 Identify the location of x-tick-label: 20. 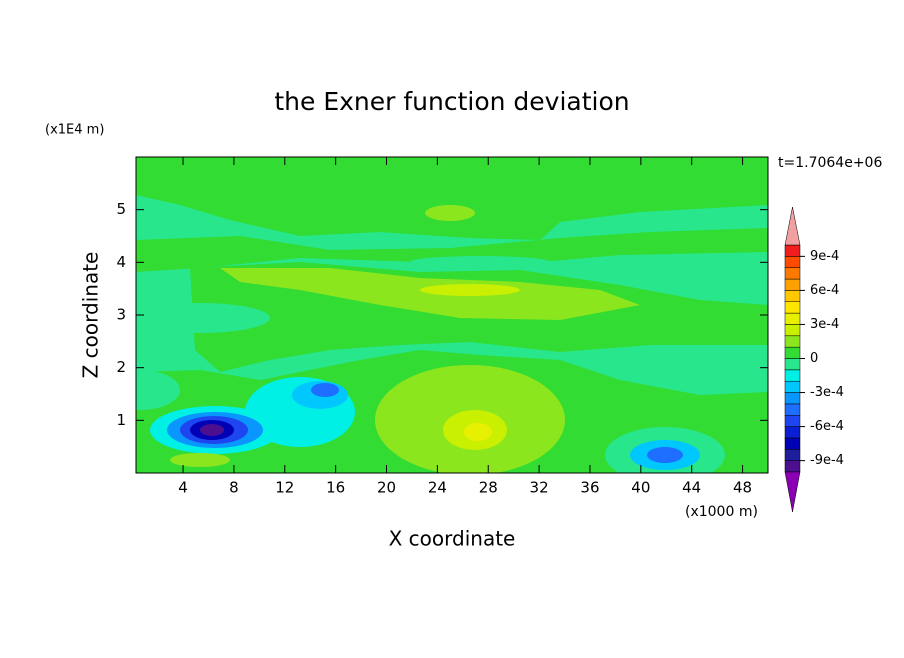
(386, 488).